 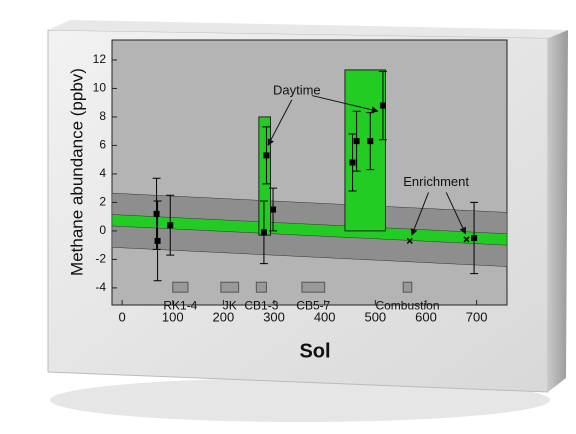 What do you see at coordinates (100, 259) in the screenshot?
I see `y-tick-label: -2` at bounding box center [100, 259].